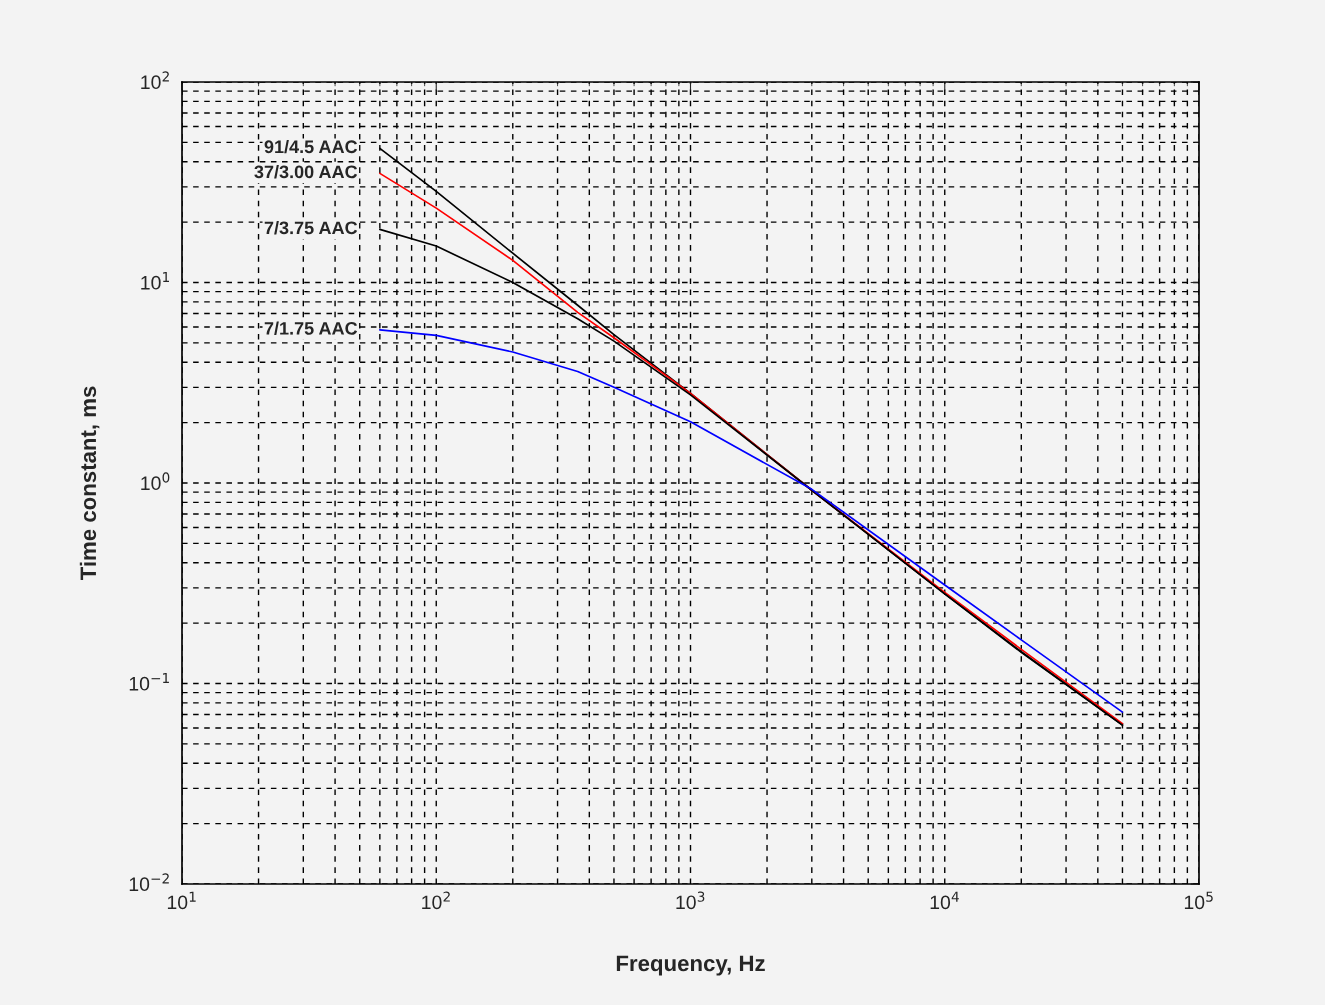 The width and height of the screenshot is (1325, 1005). Describe the element at coordinates (155, 281) in the screenshot. I see `y-tick-label: 10$^{1}$` at that location.